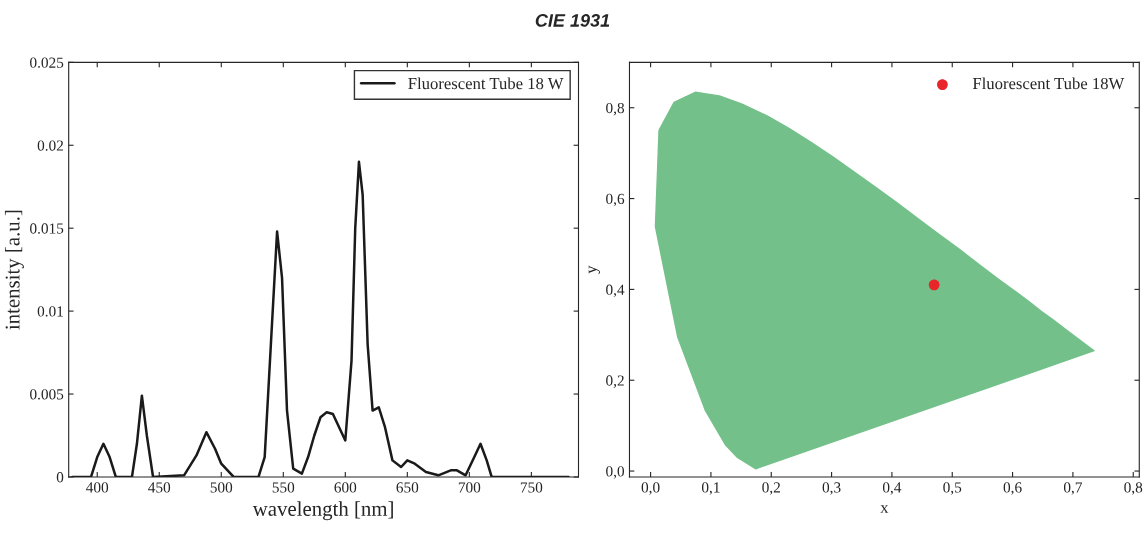 The height and width of the screenshot is (542, 1145). What do you see at coordinates (952, 488) in the screenshot?
I see `x-tick-label: 0,5` at bounding box center [952, 488].